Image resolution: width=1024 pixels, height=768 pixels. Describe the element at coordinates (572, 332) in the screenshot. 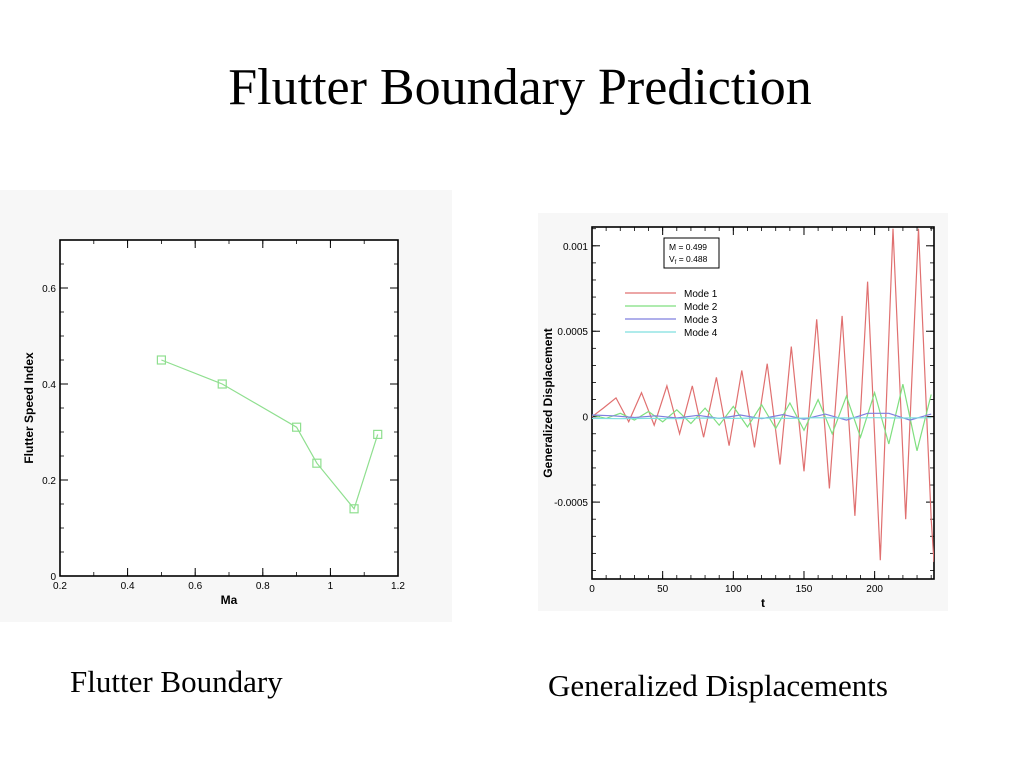

I see `y-tick-label: 0.0005` at that location.